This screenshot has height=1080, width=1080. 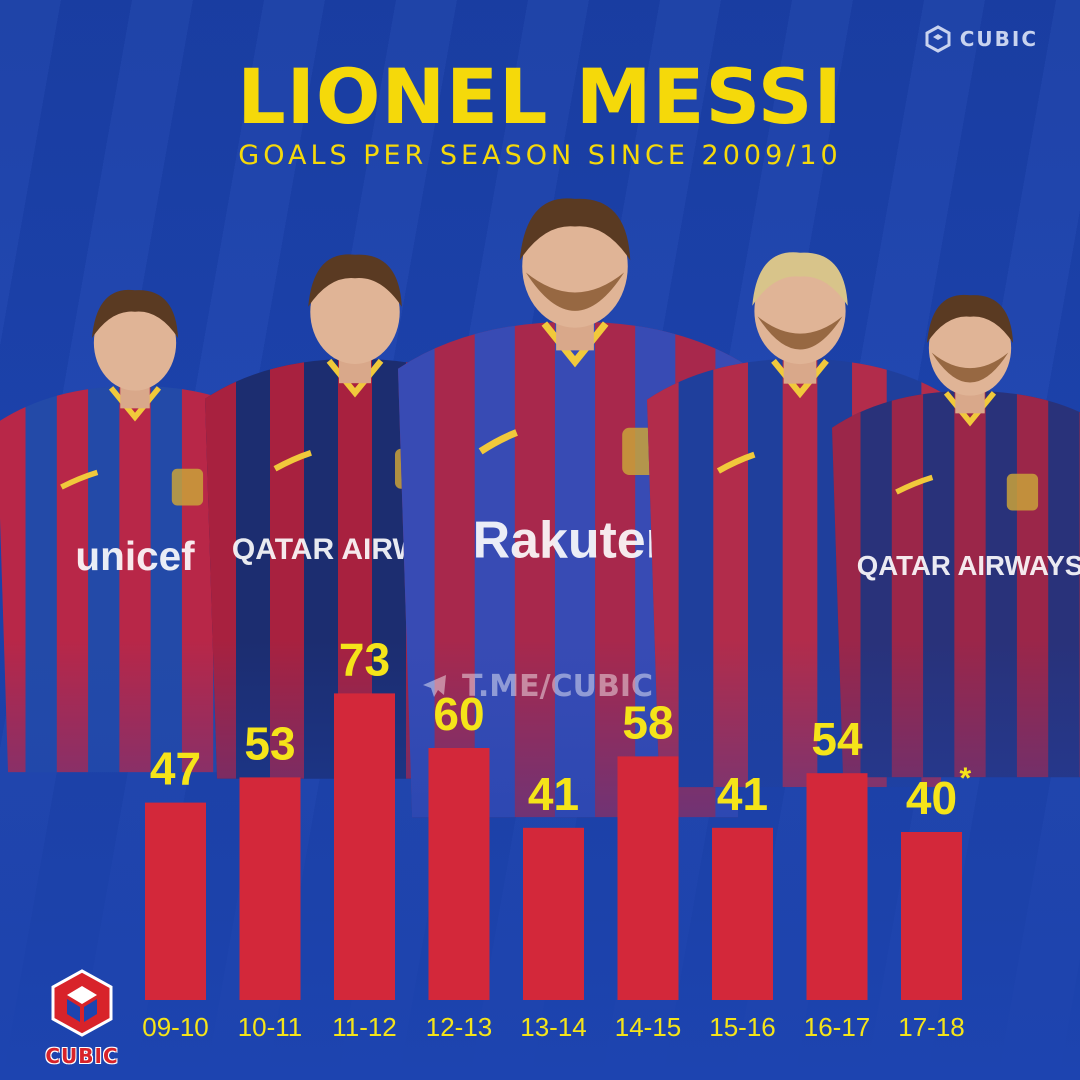 I want to click on x-tick-label: 11-12, so click(x=364, y=1027).